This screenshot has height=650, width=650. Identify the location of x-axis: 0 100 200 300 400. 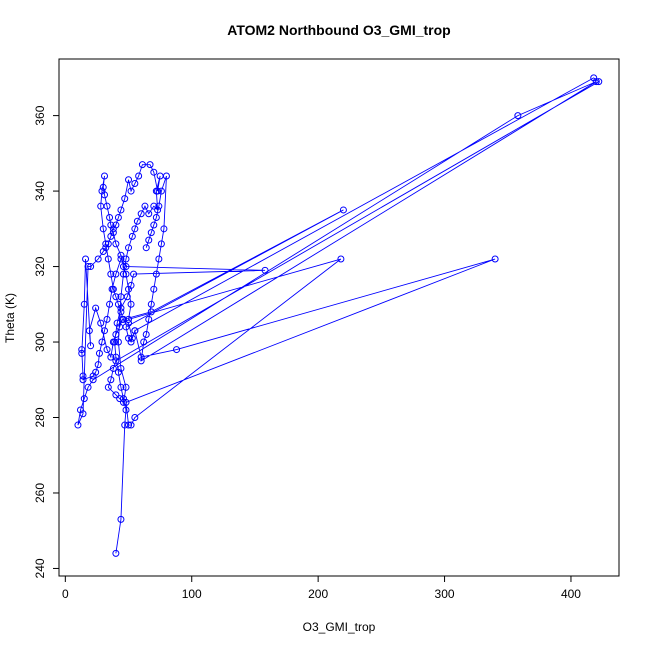
(321, 588).